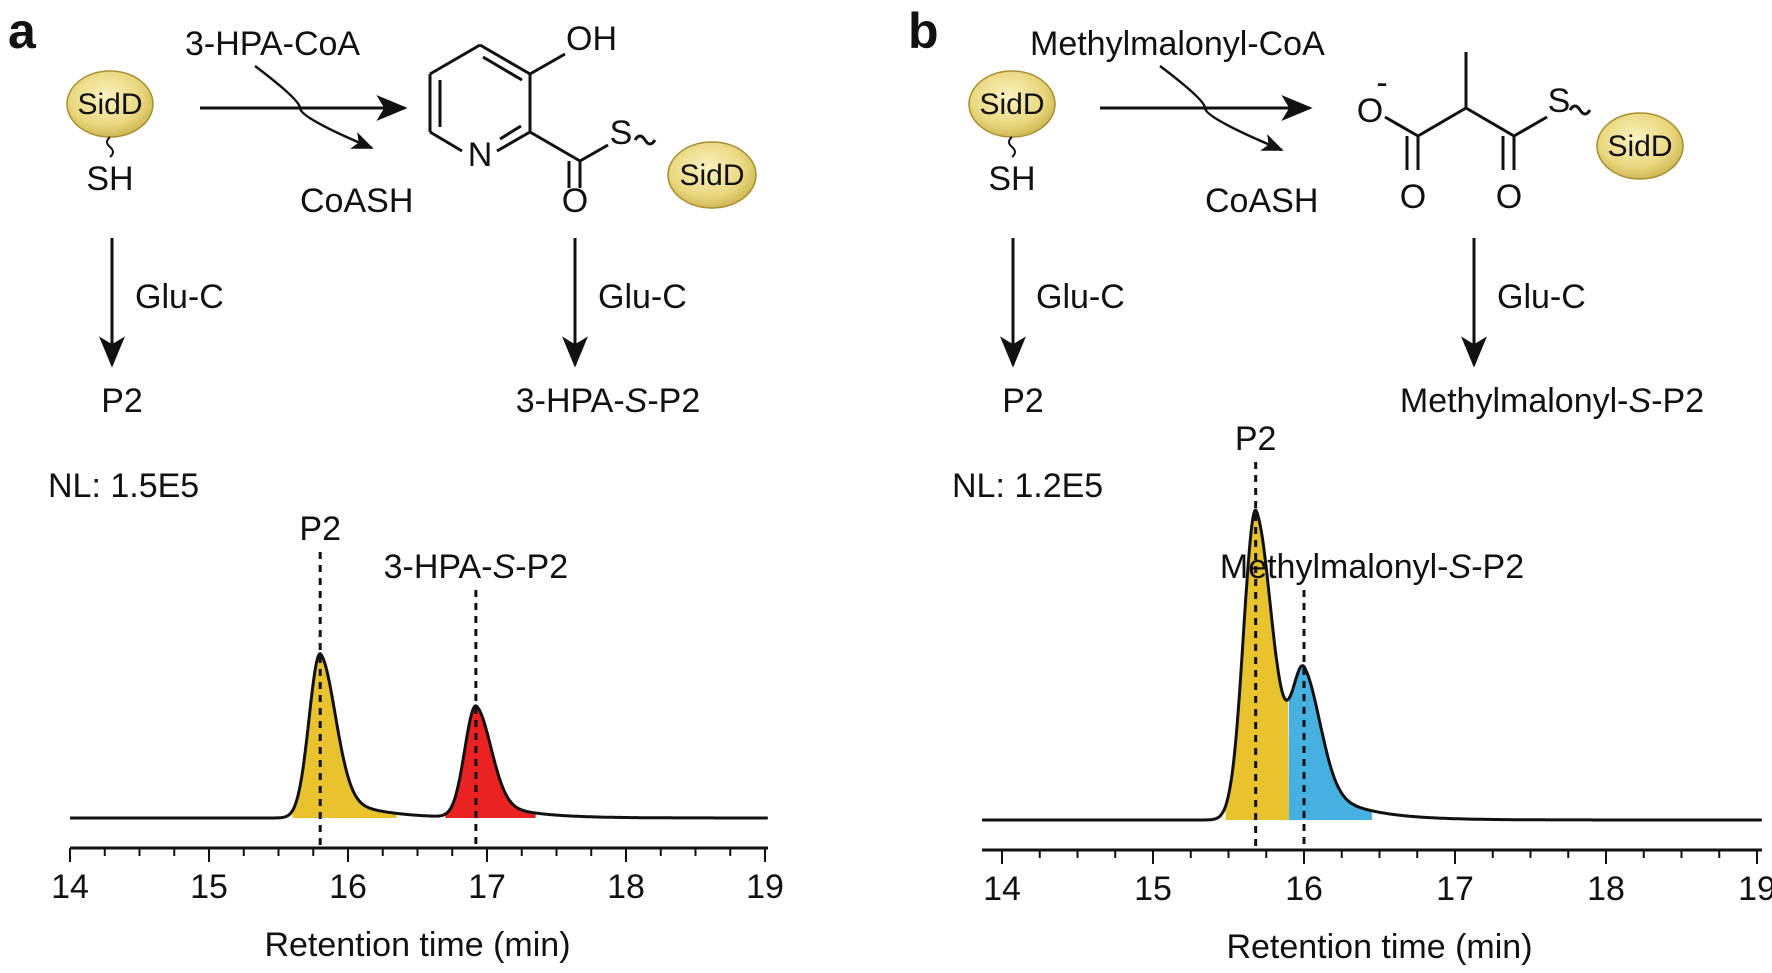 The width and height of the screenshot is (1772, 973). Describe the element at coordinates (542, 115) in the screenshot. I see `hpa-structure` at that location.